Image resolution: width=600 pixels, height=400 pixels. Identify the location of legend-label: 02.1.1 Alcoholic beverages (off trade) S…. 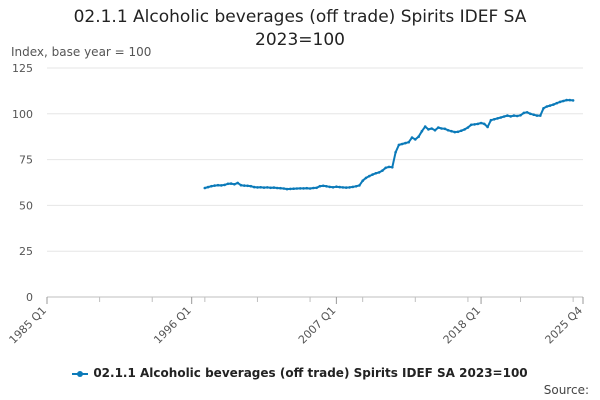
(310, 373).